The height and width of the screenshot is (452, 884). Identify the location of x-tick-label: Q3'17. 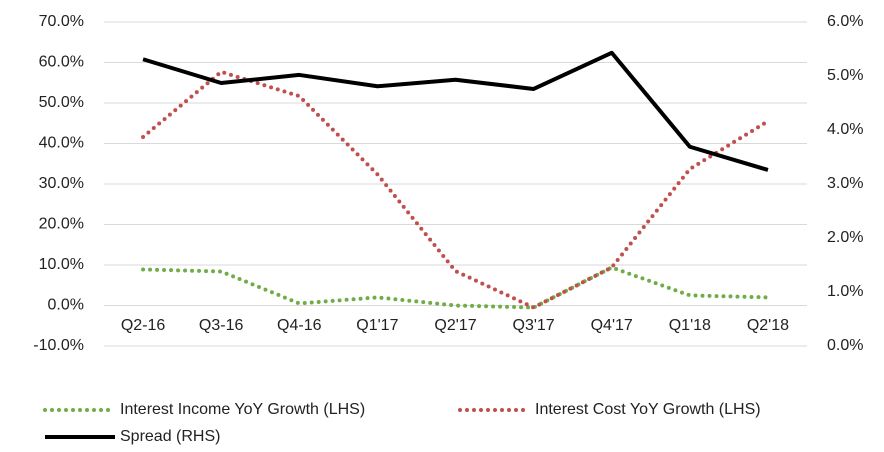
(534, 325).